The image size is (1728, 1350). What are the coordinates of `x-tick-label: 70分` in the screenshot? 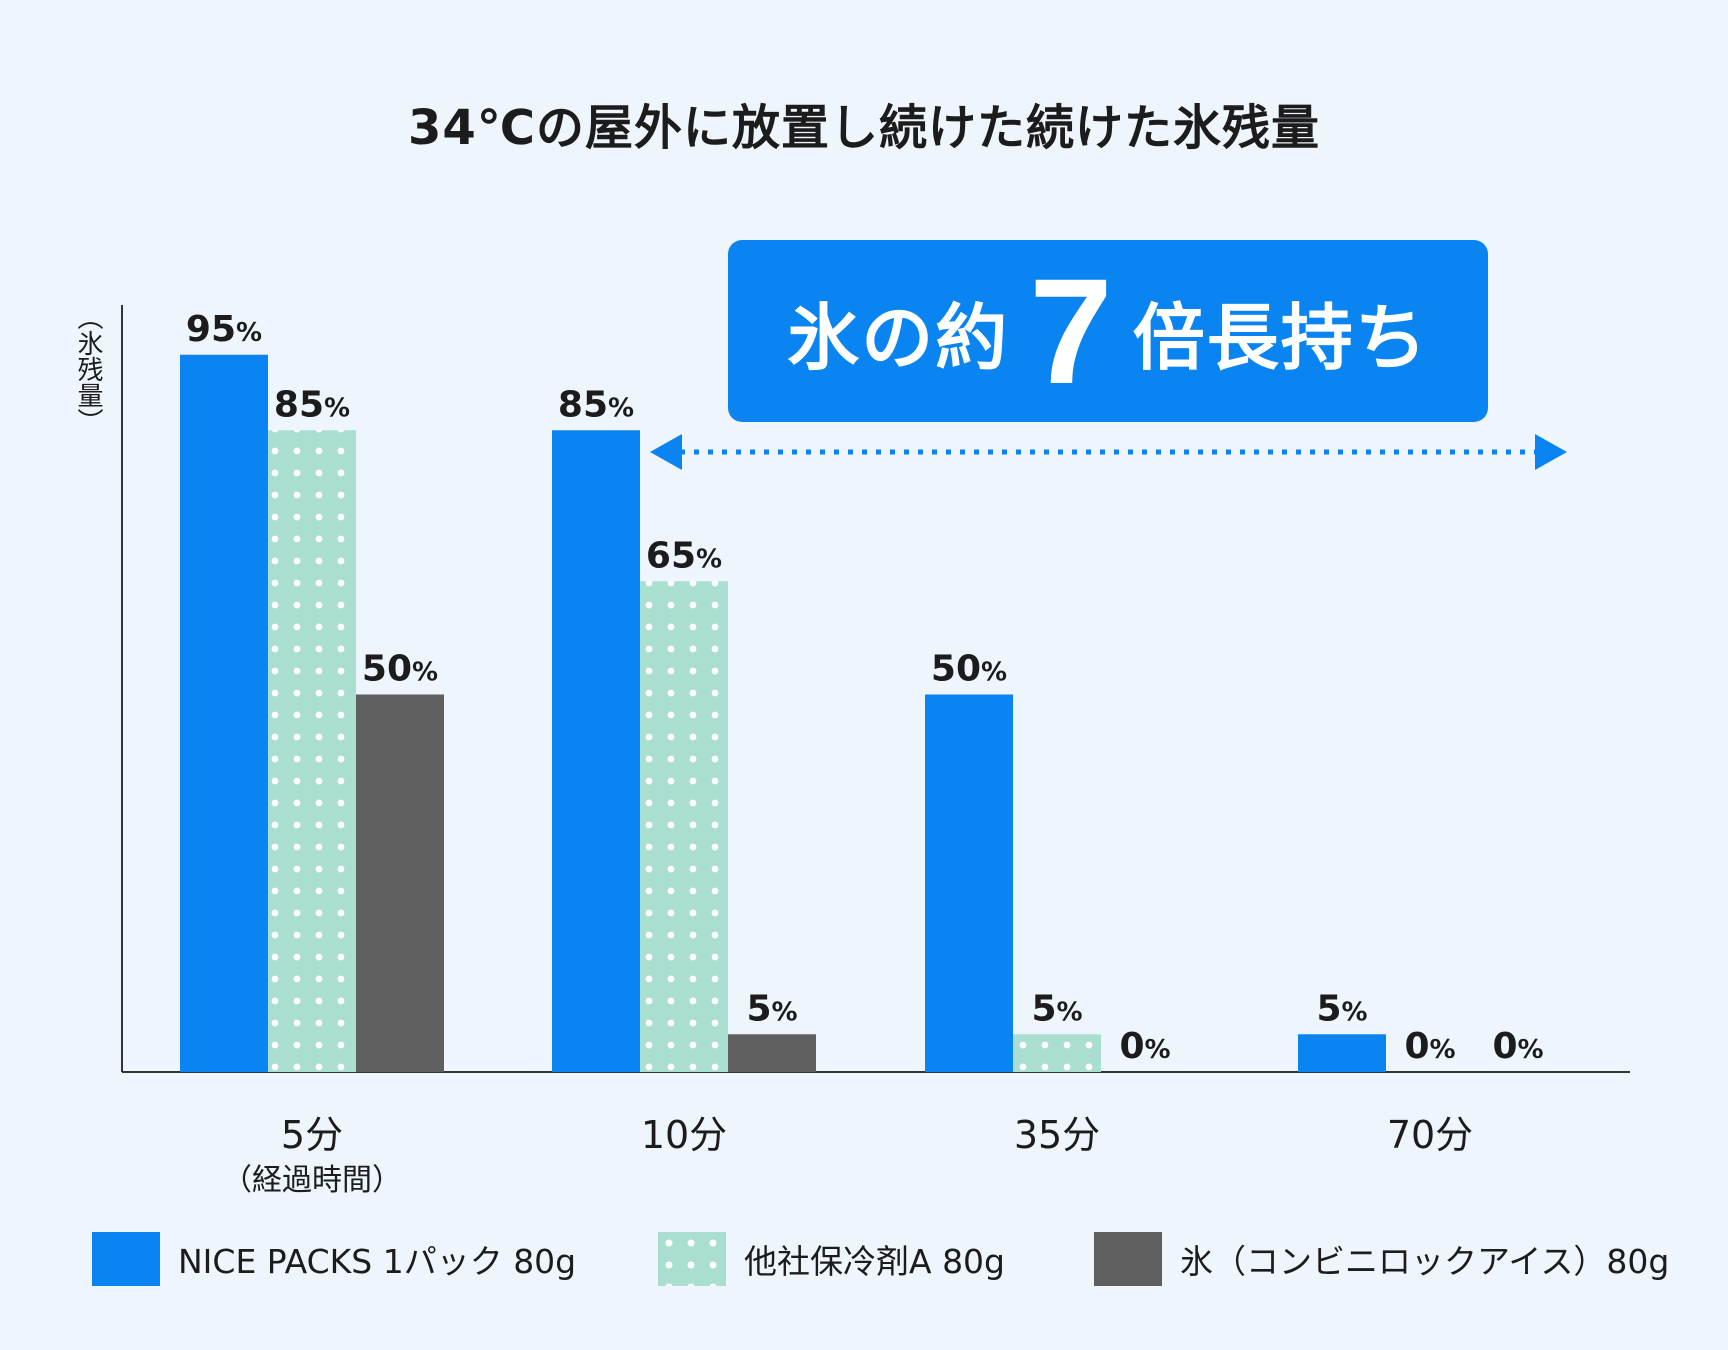 It's located at (1430, 1135).